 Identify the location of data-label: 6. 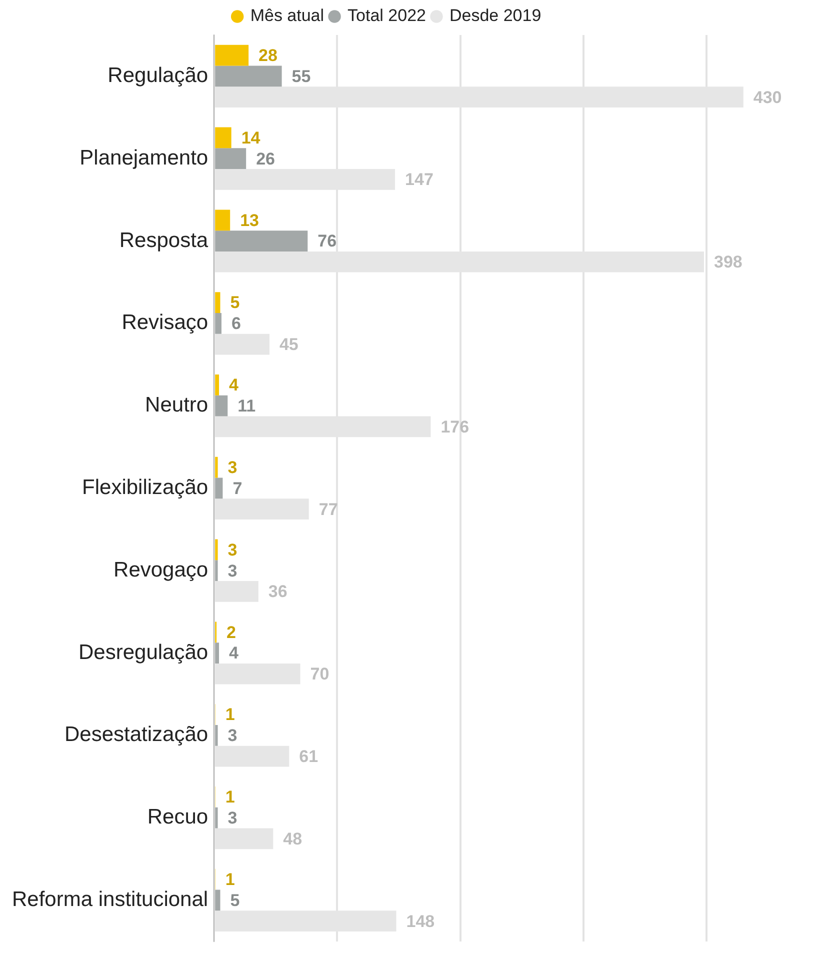
(236, 324).